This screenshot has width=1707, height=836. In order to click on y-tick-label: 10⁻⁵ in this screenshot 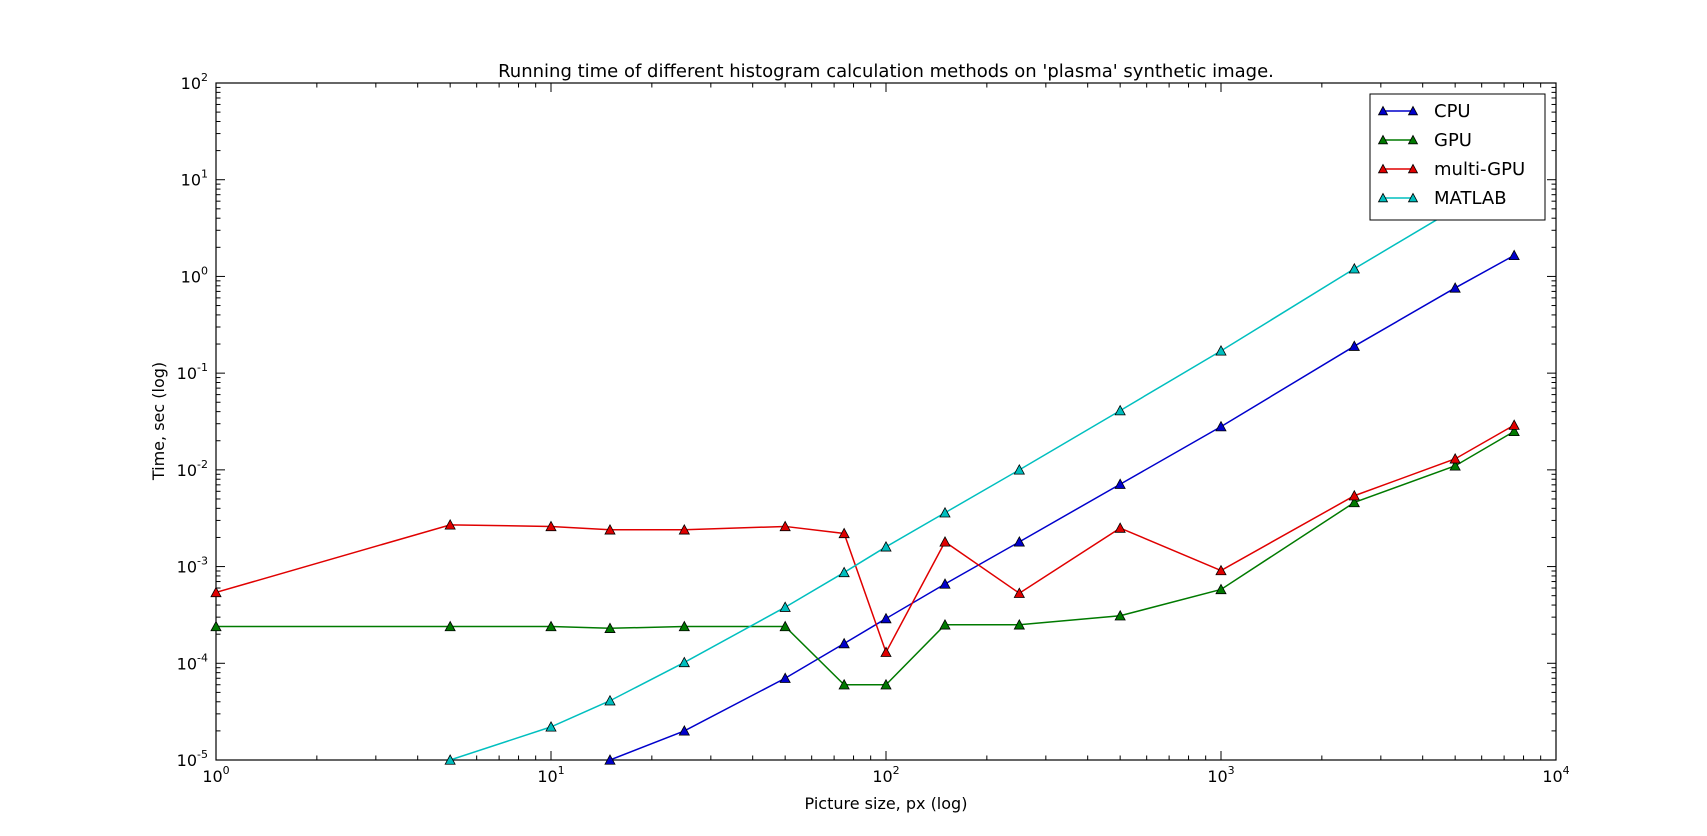, I will do `click(192, 759)`.